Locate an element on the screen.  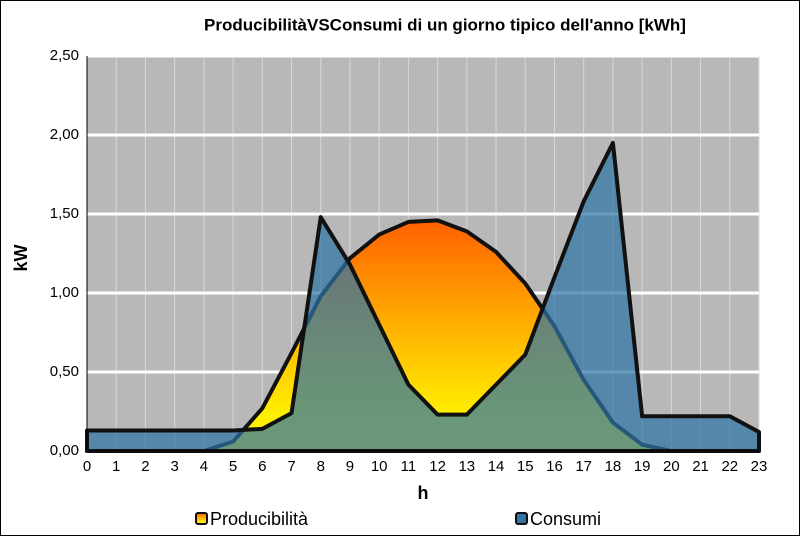
x-tick-label: 2 is located at coordinates (145, 466).